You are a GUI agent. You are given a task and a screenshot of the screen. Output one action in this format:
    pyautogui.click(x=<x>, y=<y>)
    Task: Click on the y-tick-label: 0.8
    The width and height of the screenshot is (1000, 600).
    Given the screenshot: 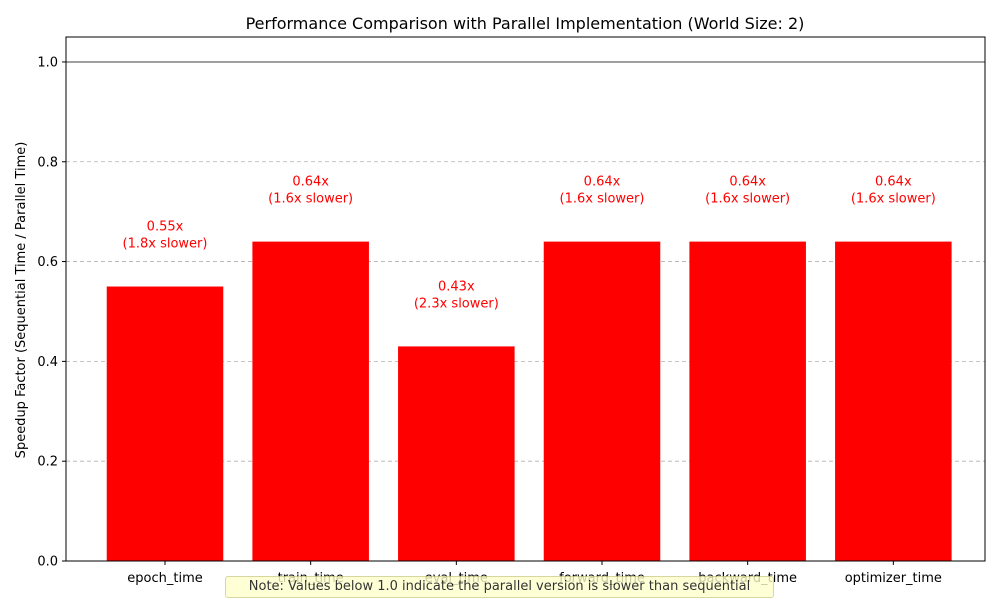 What is the action you would take?
    pyautogui.click(x=47, y=162)
    